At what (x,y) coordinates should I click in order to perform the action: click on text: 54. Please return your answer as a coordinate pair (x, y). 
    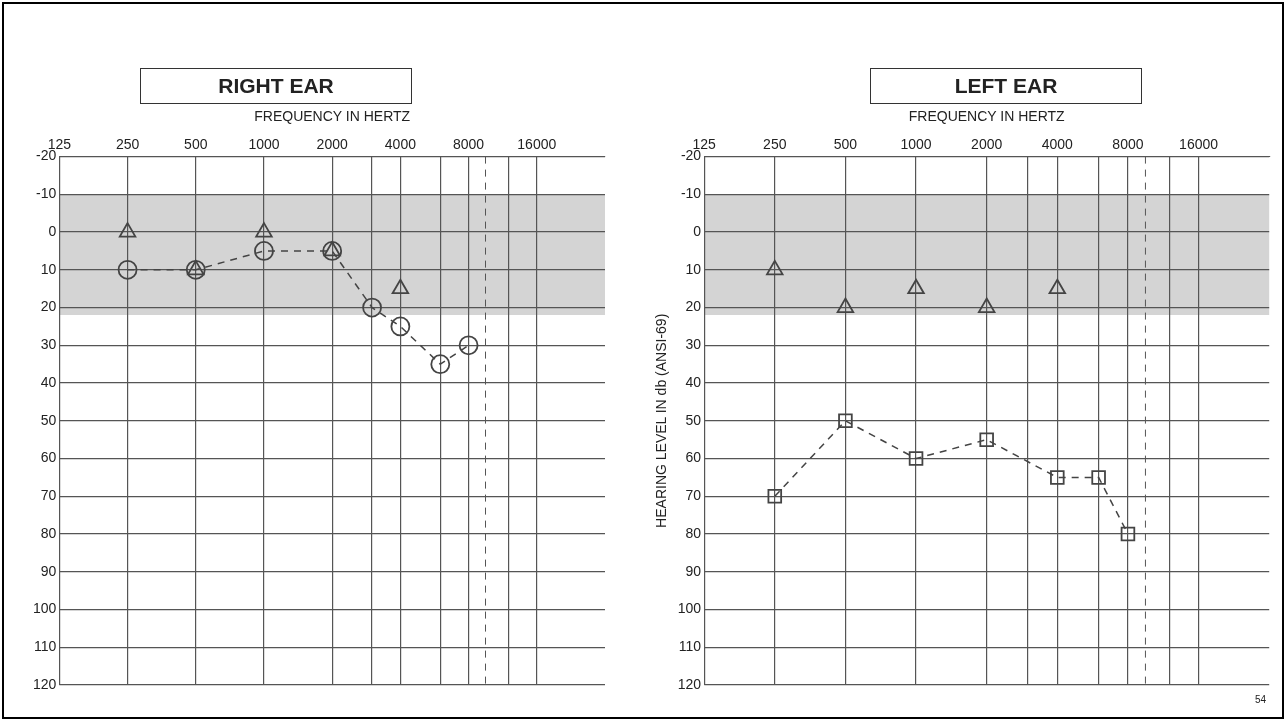
    Looking at the image, I should click on (1260, 699).